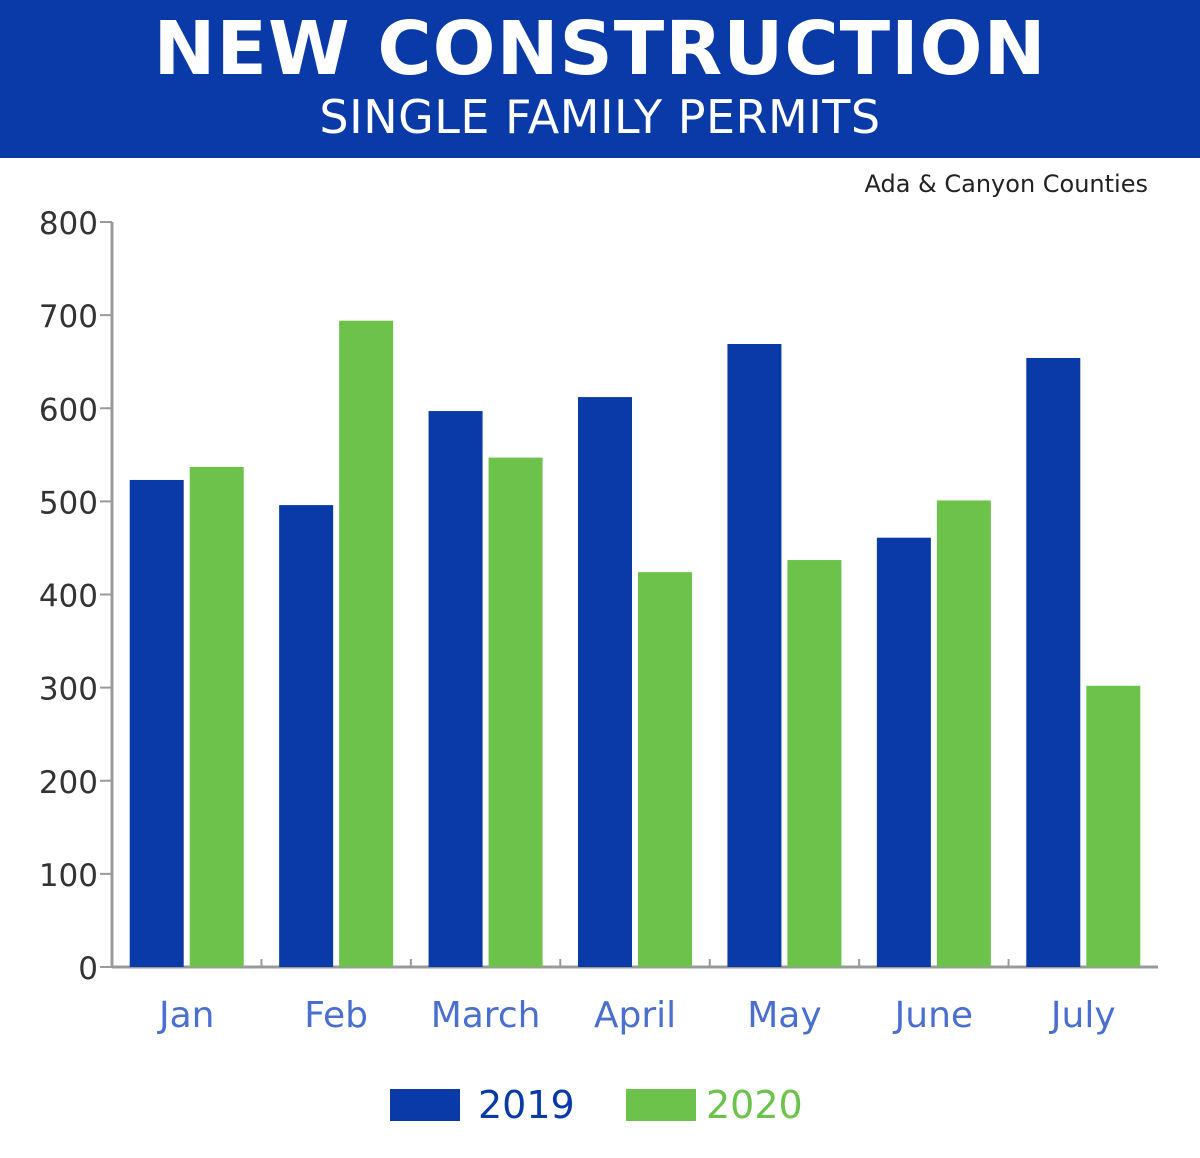  What do you see at coordinates (661, 1105) in the screenshot?
I see `legend-swatch-2020` at bounding box center [661, 1105].